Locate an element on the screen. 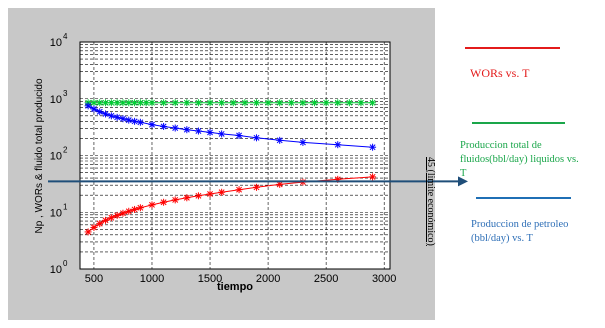  x-tick-label: 2000 is located at coordinates (268, 279).